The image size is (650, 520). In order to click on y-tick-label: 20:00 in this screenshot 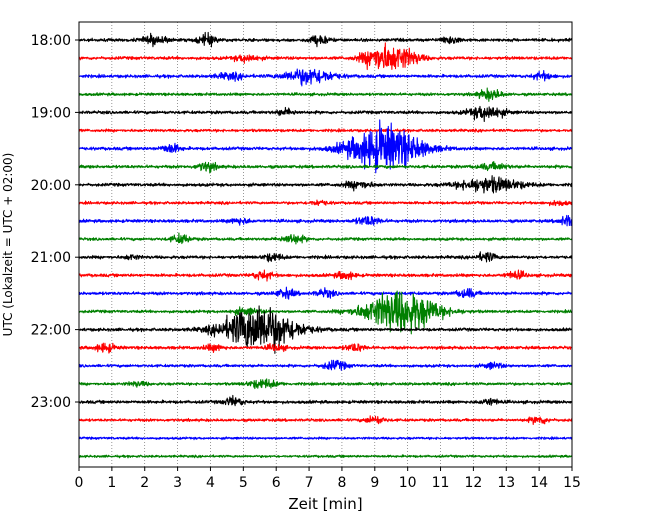, I will do `click(51, 186)`.